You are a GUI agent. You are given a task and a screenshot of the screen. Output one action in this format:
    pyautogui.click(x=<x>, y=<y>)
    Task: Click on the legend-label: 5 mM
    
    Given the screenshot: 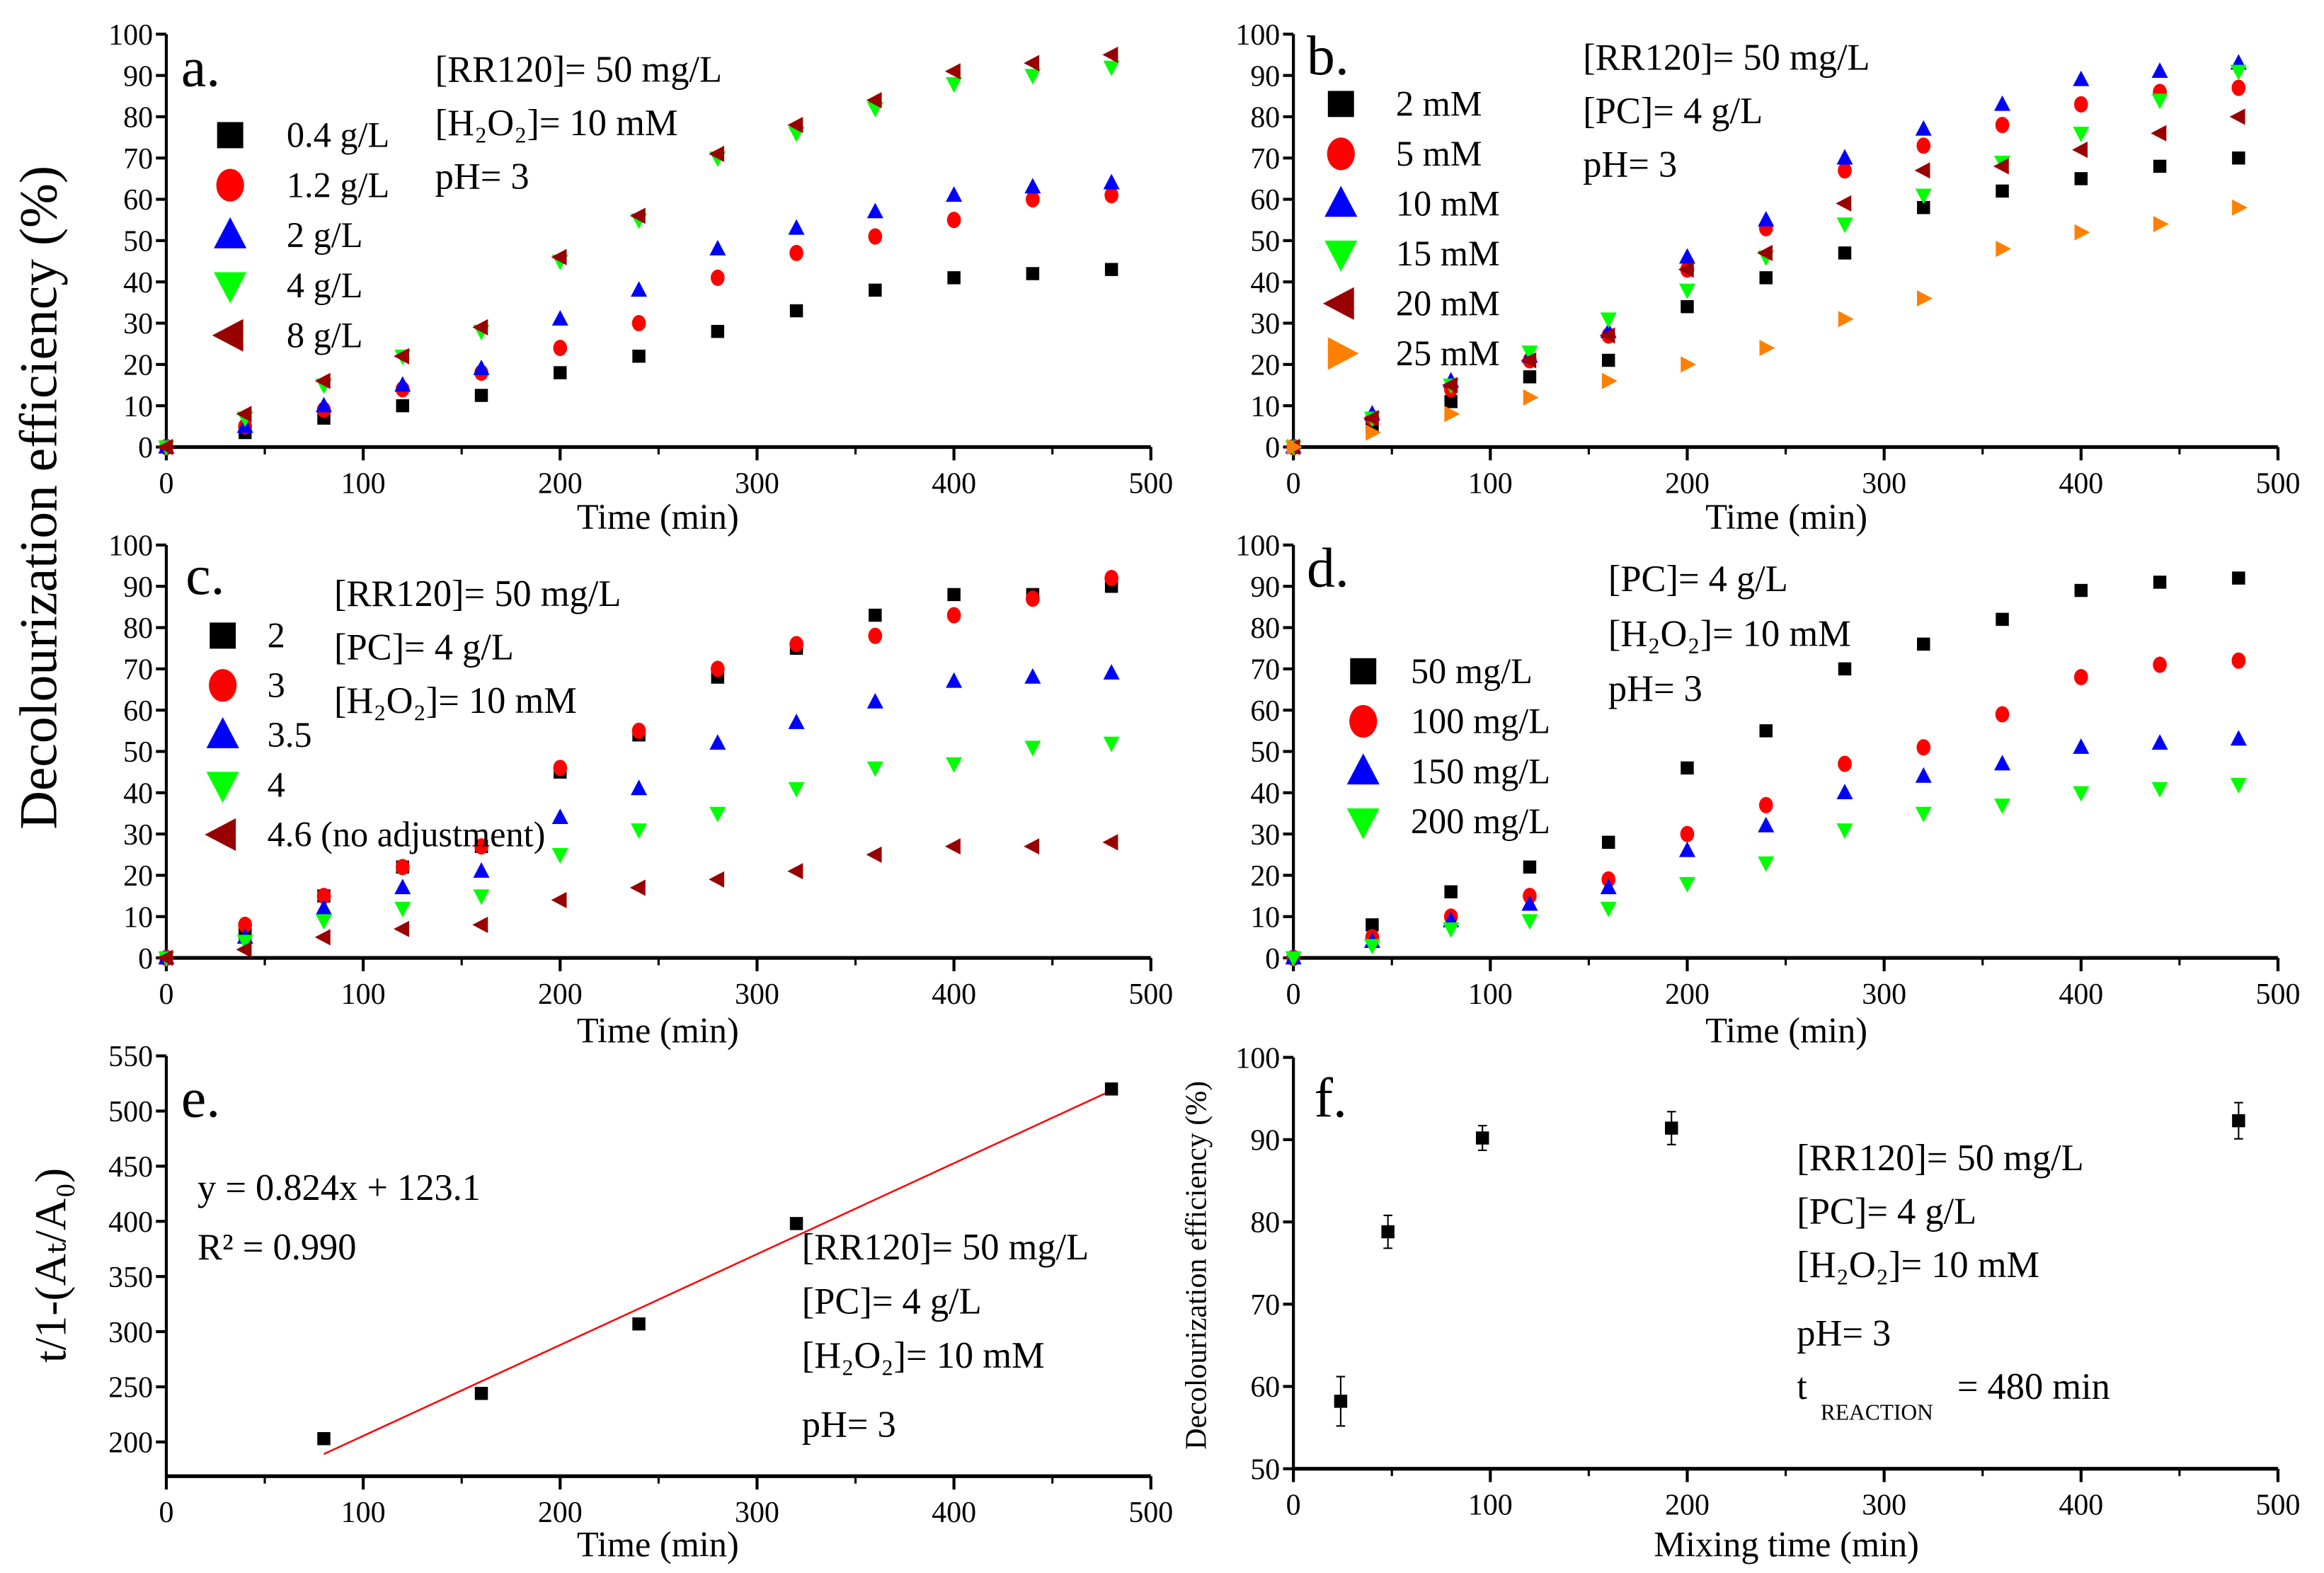 What is the action you would take?
    pyautogui.click(x=1439, y=153)
    